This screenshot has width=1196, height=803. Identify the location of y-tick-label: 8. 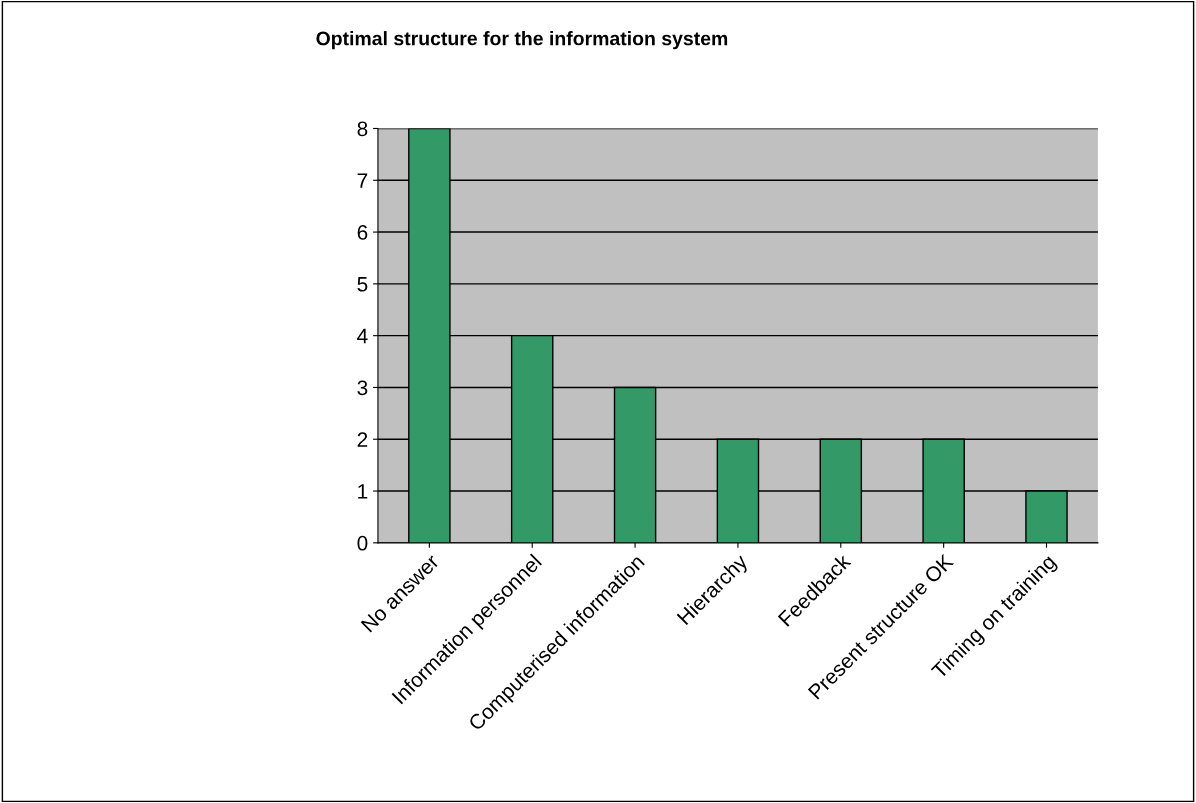
(362, 129).